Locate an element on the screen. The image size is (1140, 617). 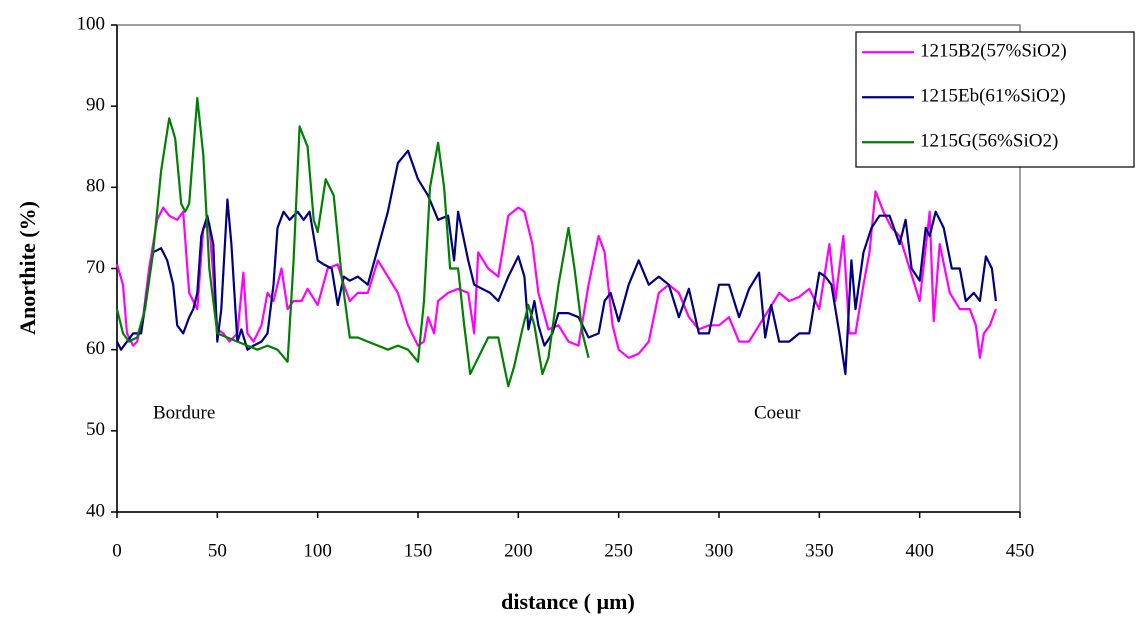
y-tick-label: 80 is located at coordinates (95, 186).